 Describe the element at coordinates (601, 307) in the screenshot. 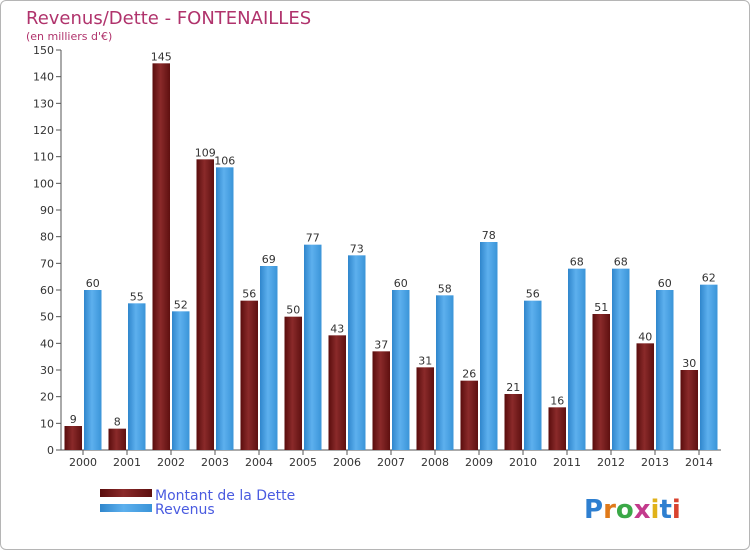

I see `data-label: 51` at that location.